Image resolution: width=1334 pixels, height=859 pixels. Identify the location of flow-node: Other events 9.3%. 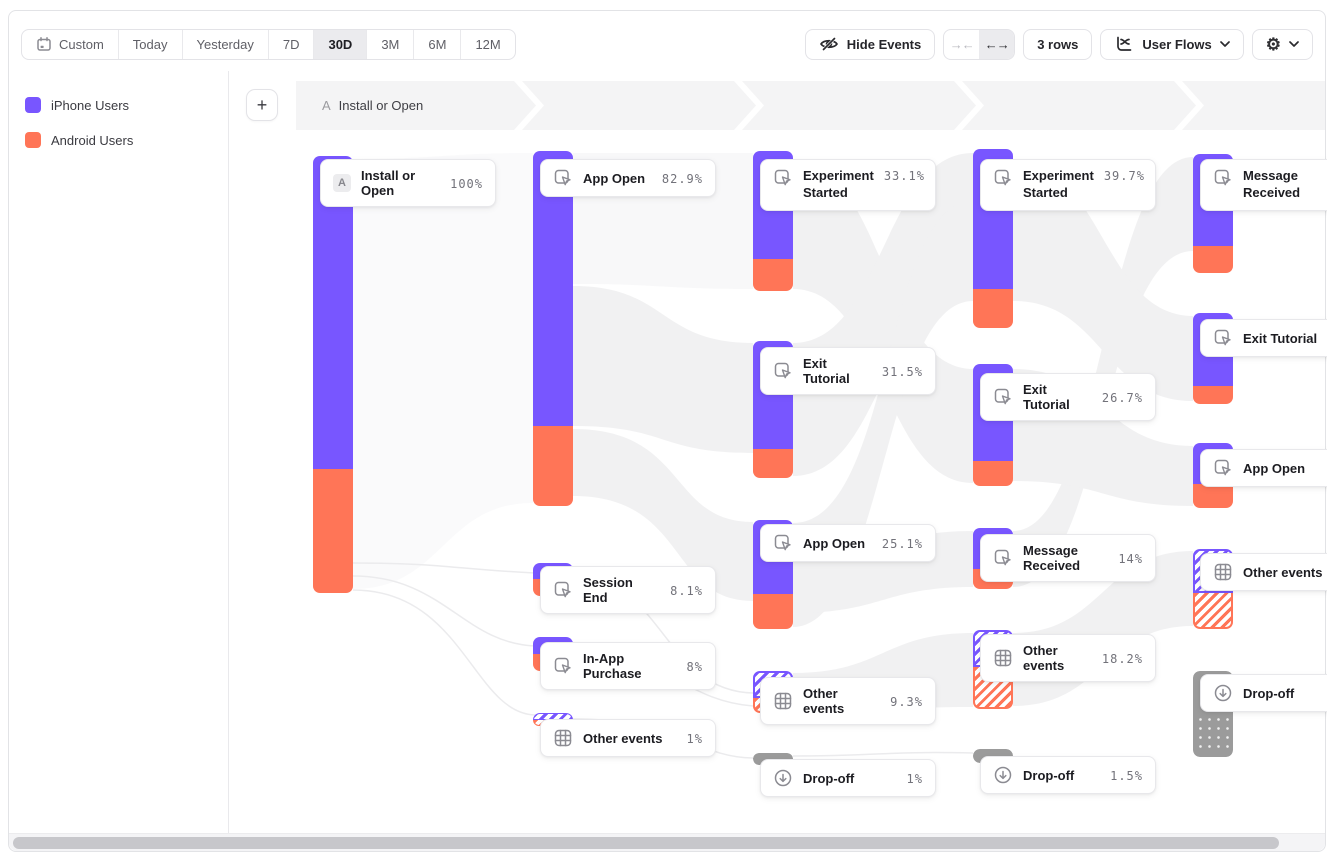
(844, 698).